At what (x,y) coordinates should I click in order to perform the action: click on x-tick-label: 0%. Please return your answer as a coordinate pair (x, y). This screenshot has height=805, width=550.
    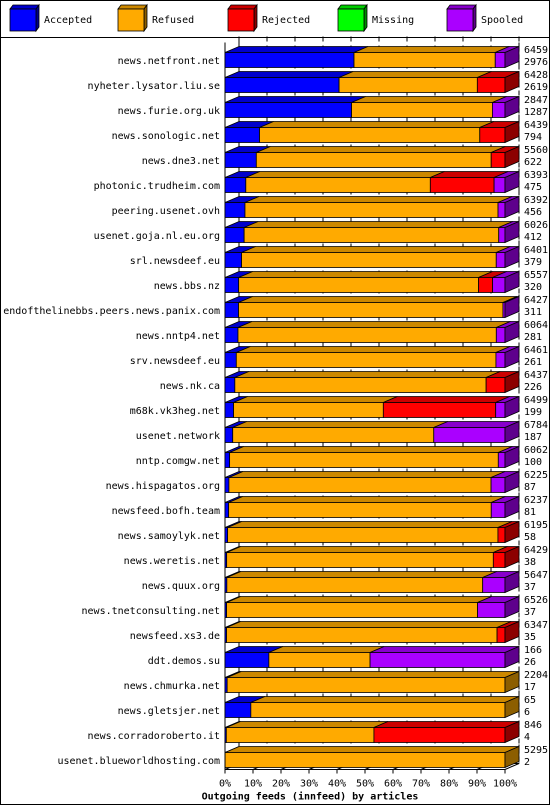
    Looking at the image, I should click on (225, 784).